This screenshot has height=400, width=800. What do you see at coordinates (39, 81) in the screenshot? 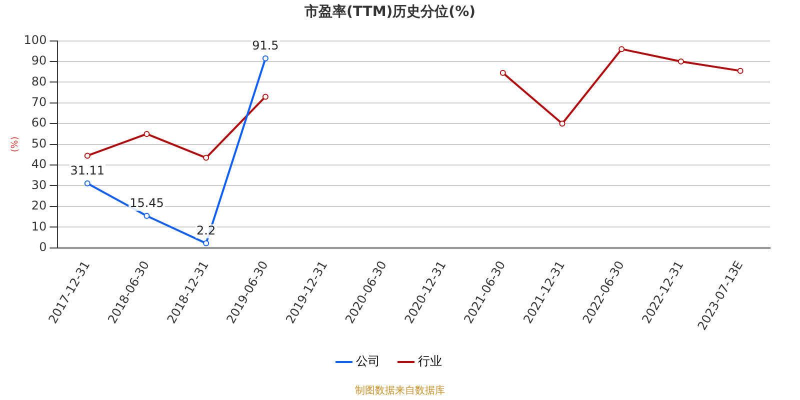
I see `y-tick-label: 80` at bounding box center [39, 81].